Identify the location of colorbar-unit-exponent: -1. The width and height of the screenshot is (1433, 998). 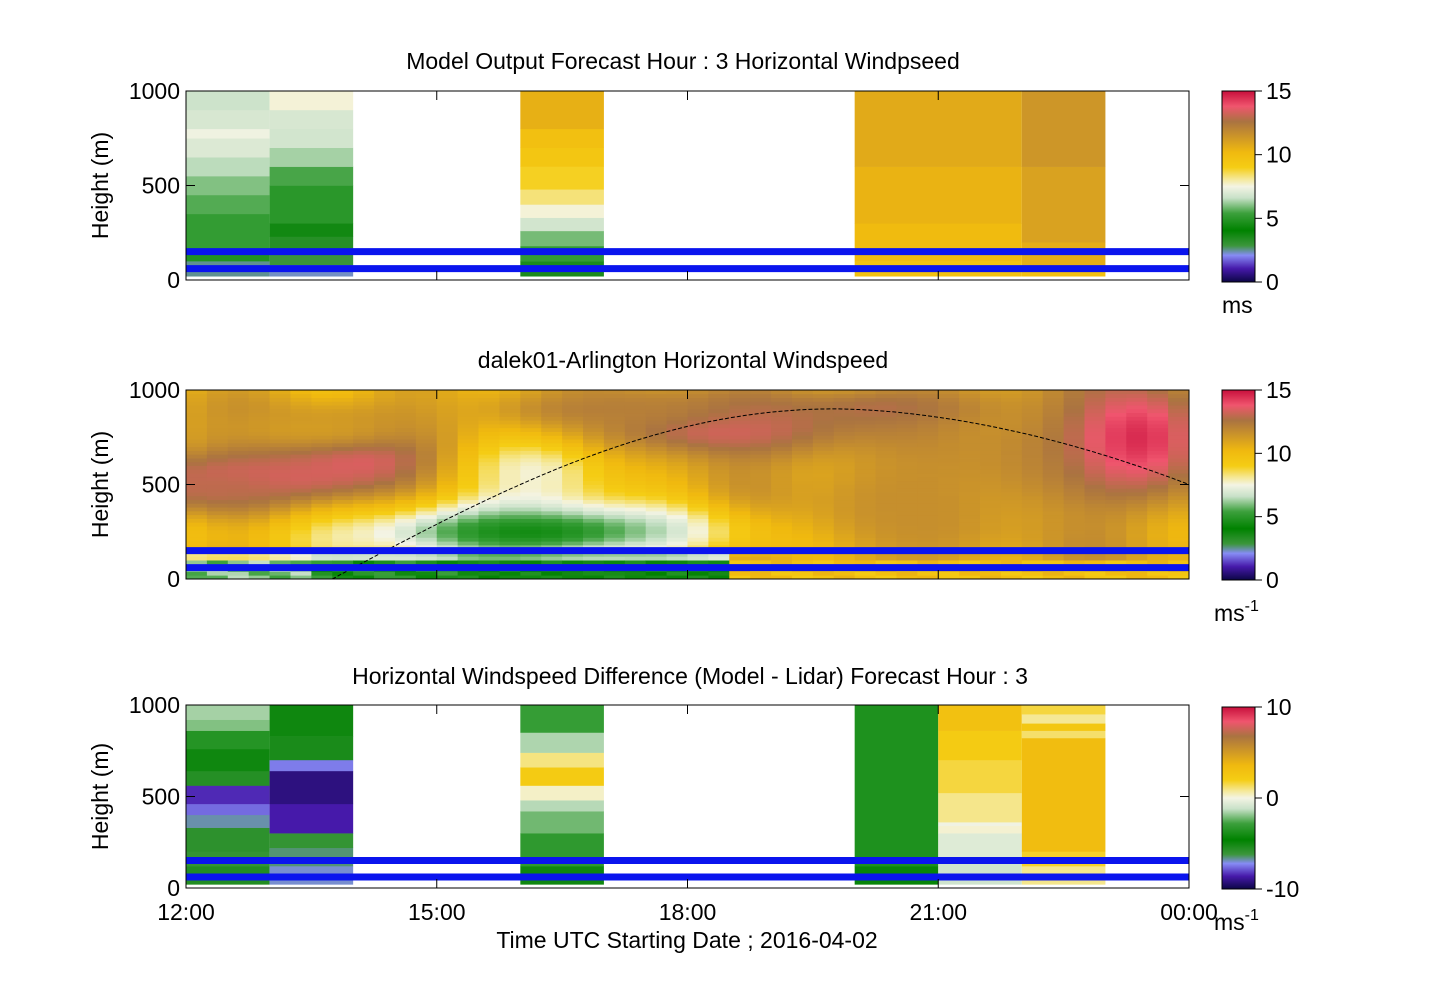
(1252, 606).